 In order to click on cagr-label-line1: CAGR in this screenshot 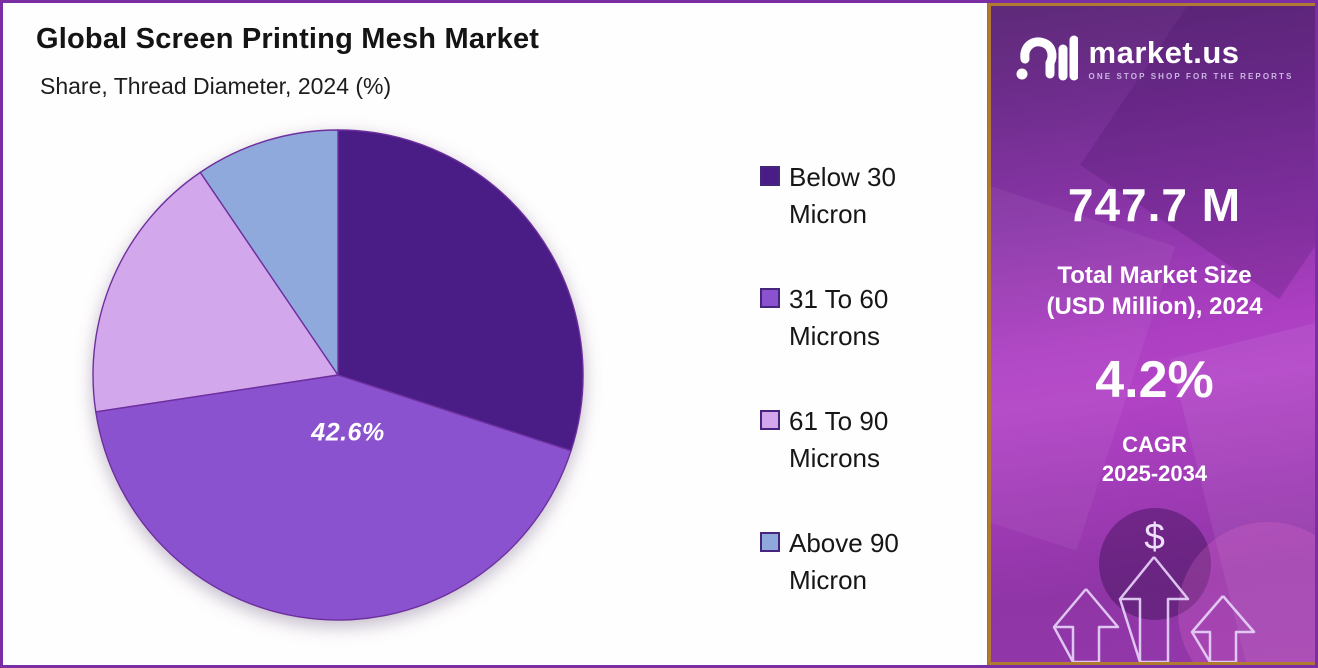, I will do `click(1154, 444)`.